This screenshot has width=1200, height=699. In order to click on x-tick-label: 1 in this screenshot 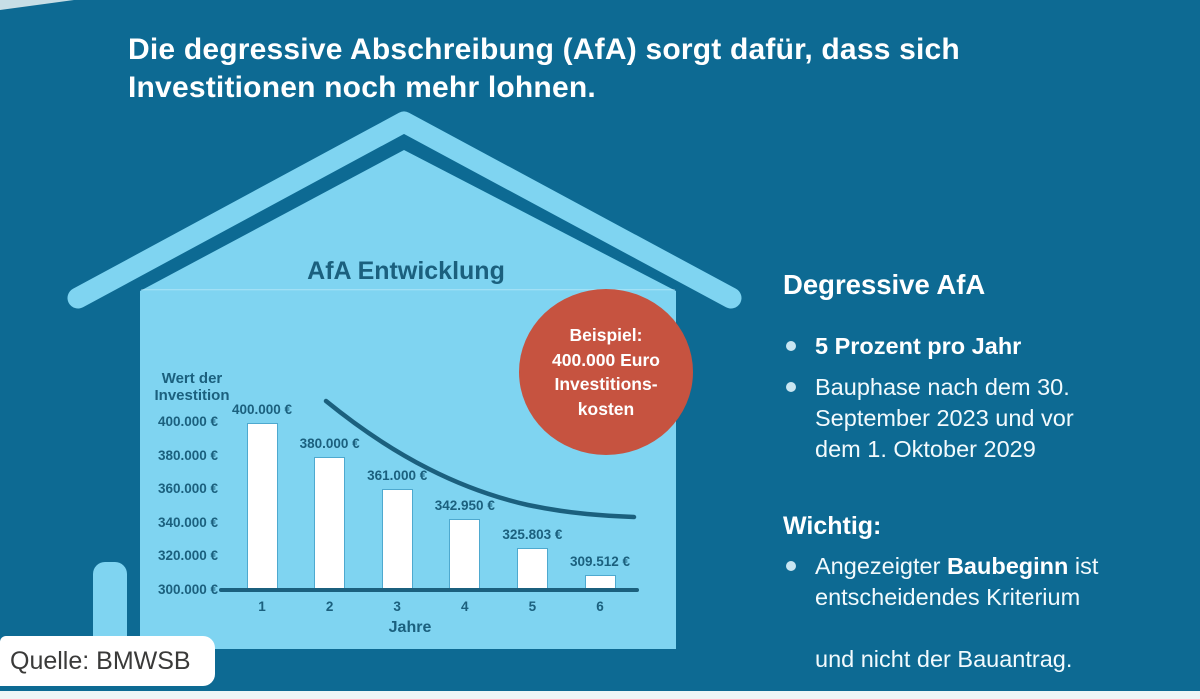, I will do `click(262, 606)`.